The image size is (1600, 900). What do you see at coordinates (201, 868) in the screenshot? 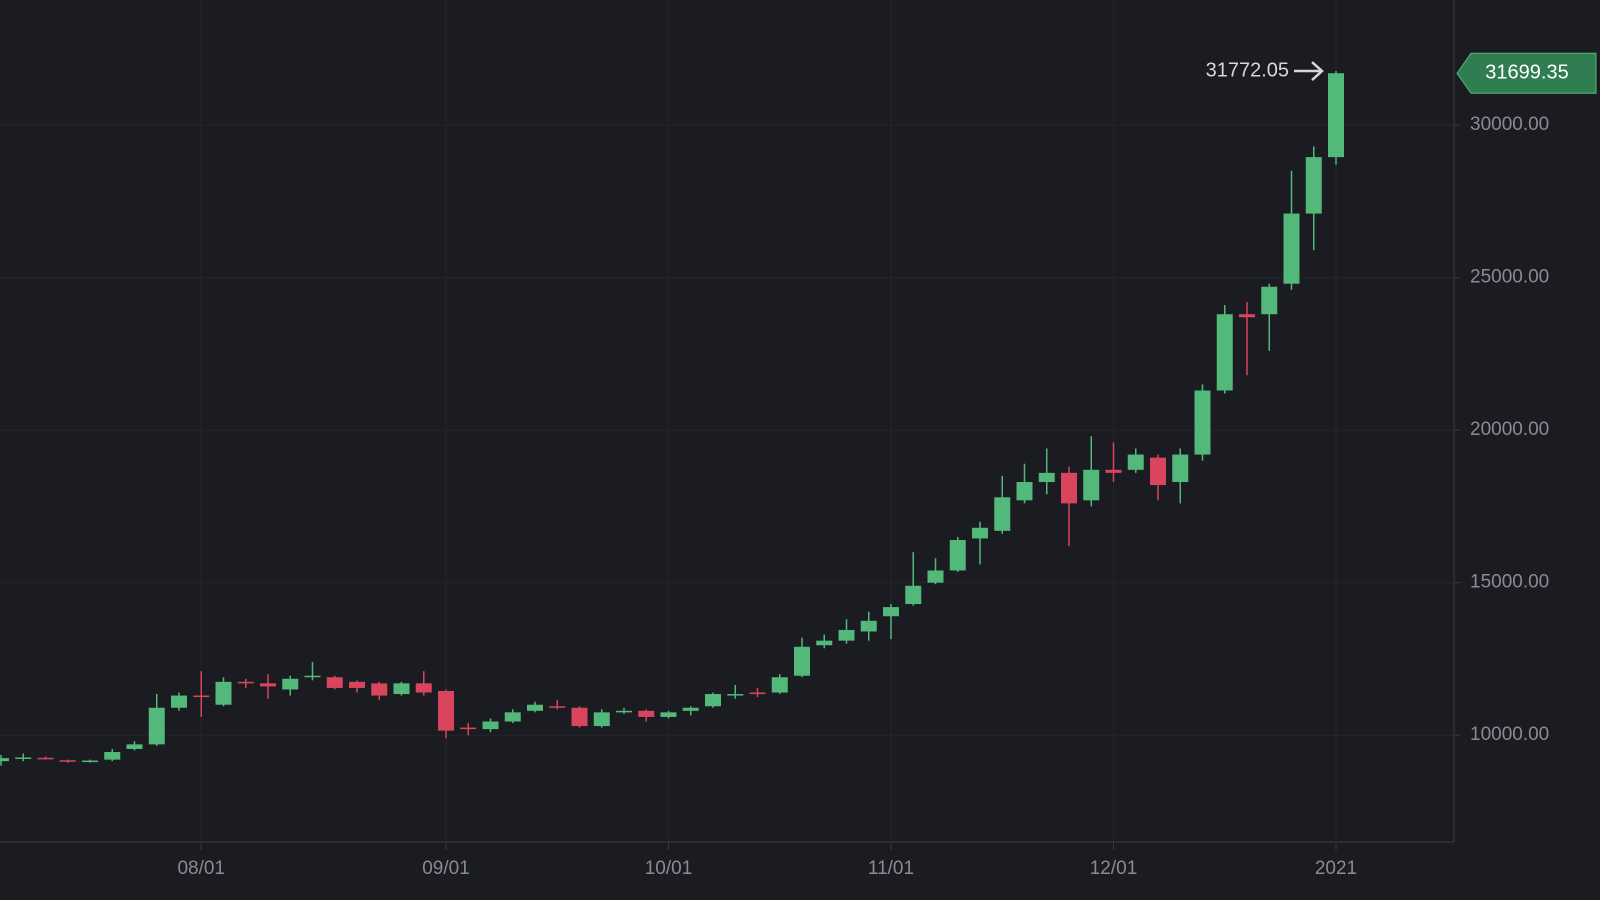
I see `x-tick-label: 08/01` at bounding box center [201, 868].